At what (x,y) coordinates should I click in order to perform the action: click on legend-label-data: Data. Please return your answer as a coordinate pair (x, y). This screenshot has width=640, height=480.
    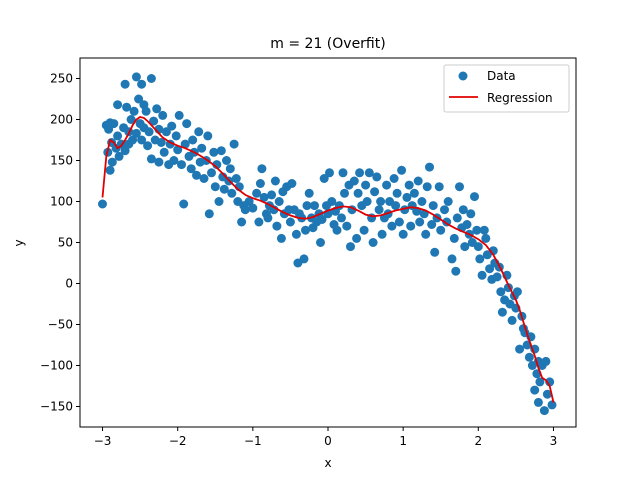
    Looking at the image, I should click on (501, 76).